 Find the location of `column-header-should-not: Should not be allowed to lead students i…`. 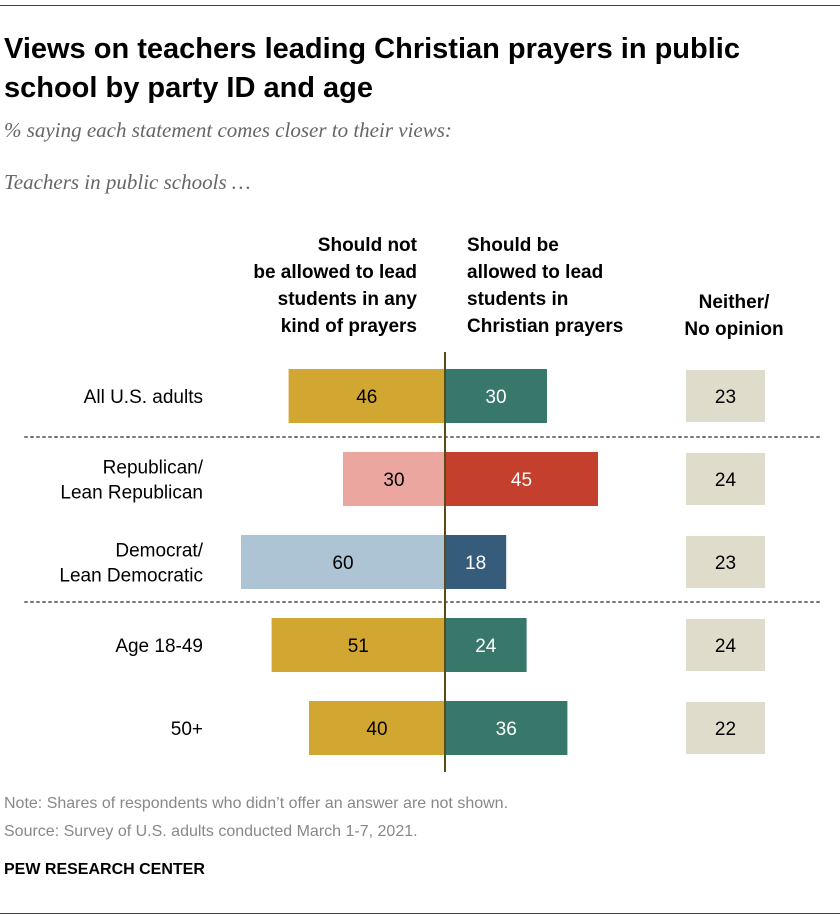

column-header-should-not: Should not be allowed to lead students i… is located at coordinates (335, 286).